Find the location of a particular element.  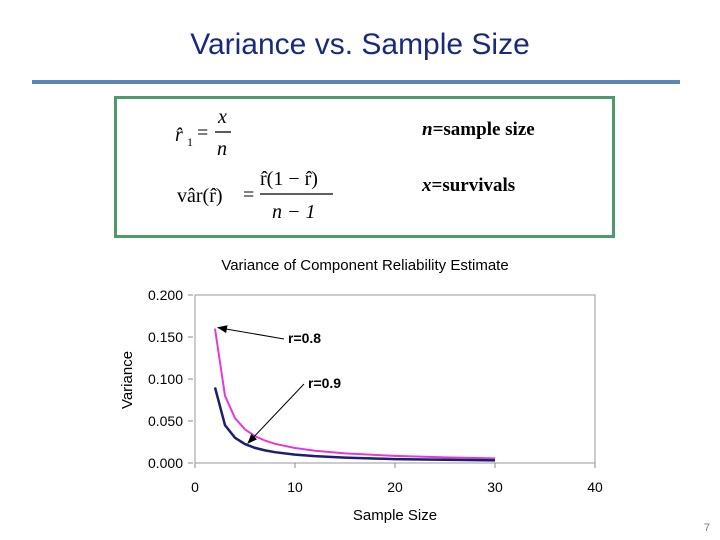

y-tick-label: 0.150 is located at coordinates (165, 337).